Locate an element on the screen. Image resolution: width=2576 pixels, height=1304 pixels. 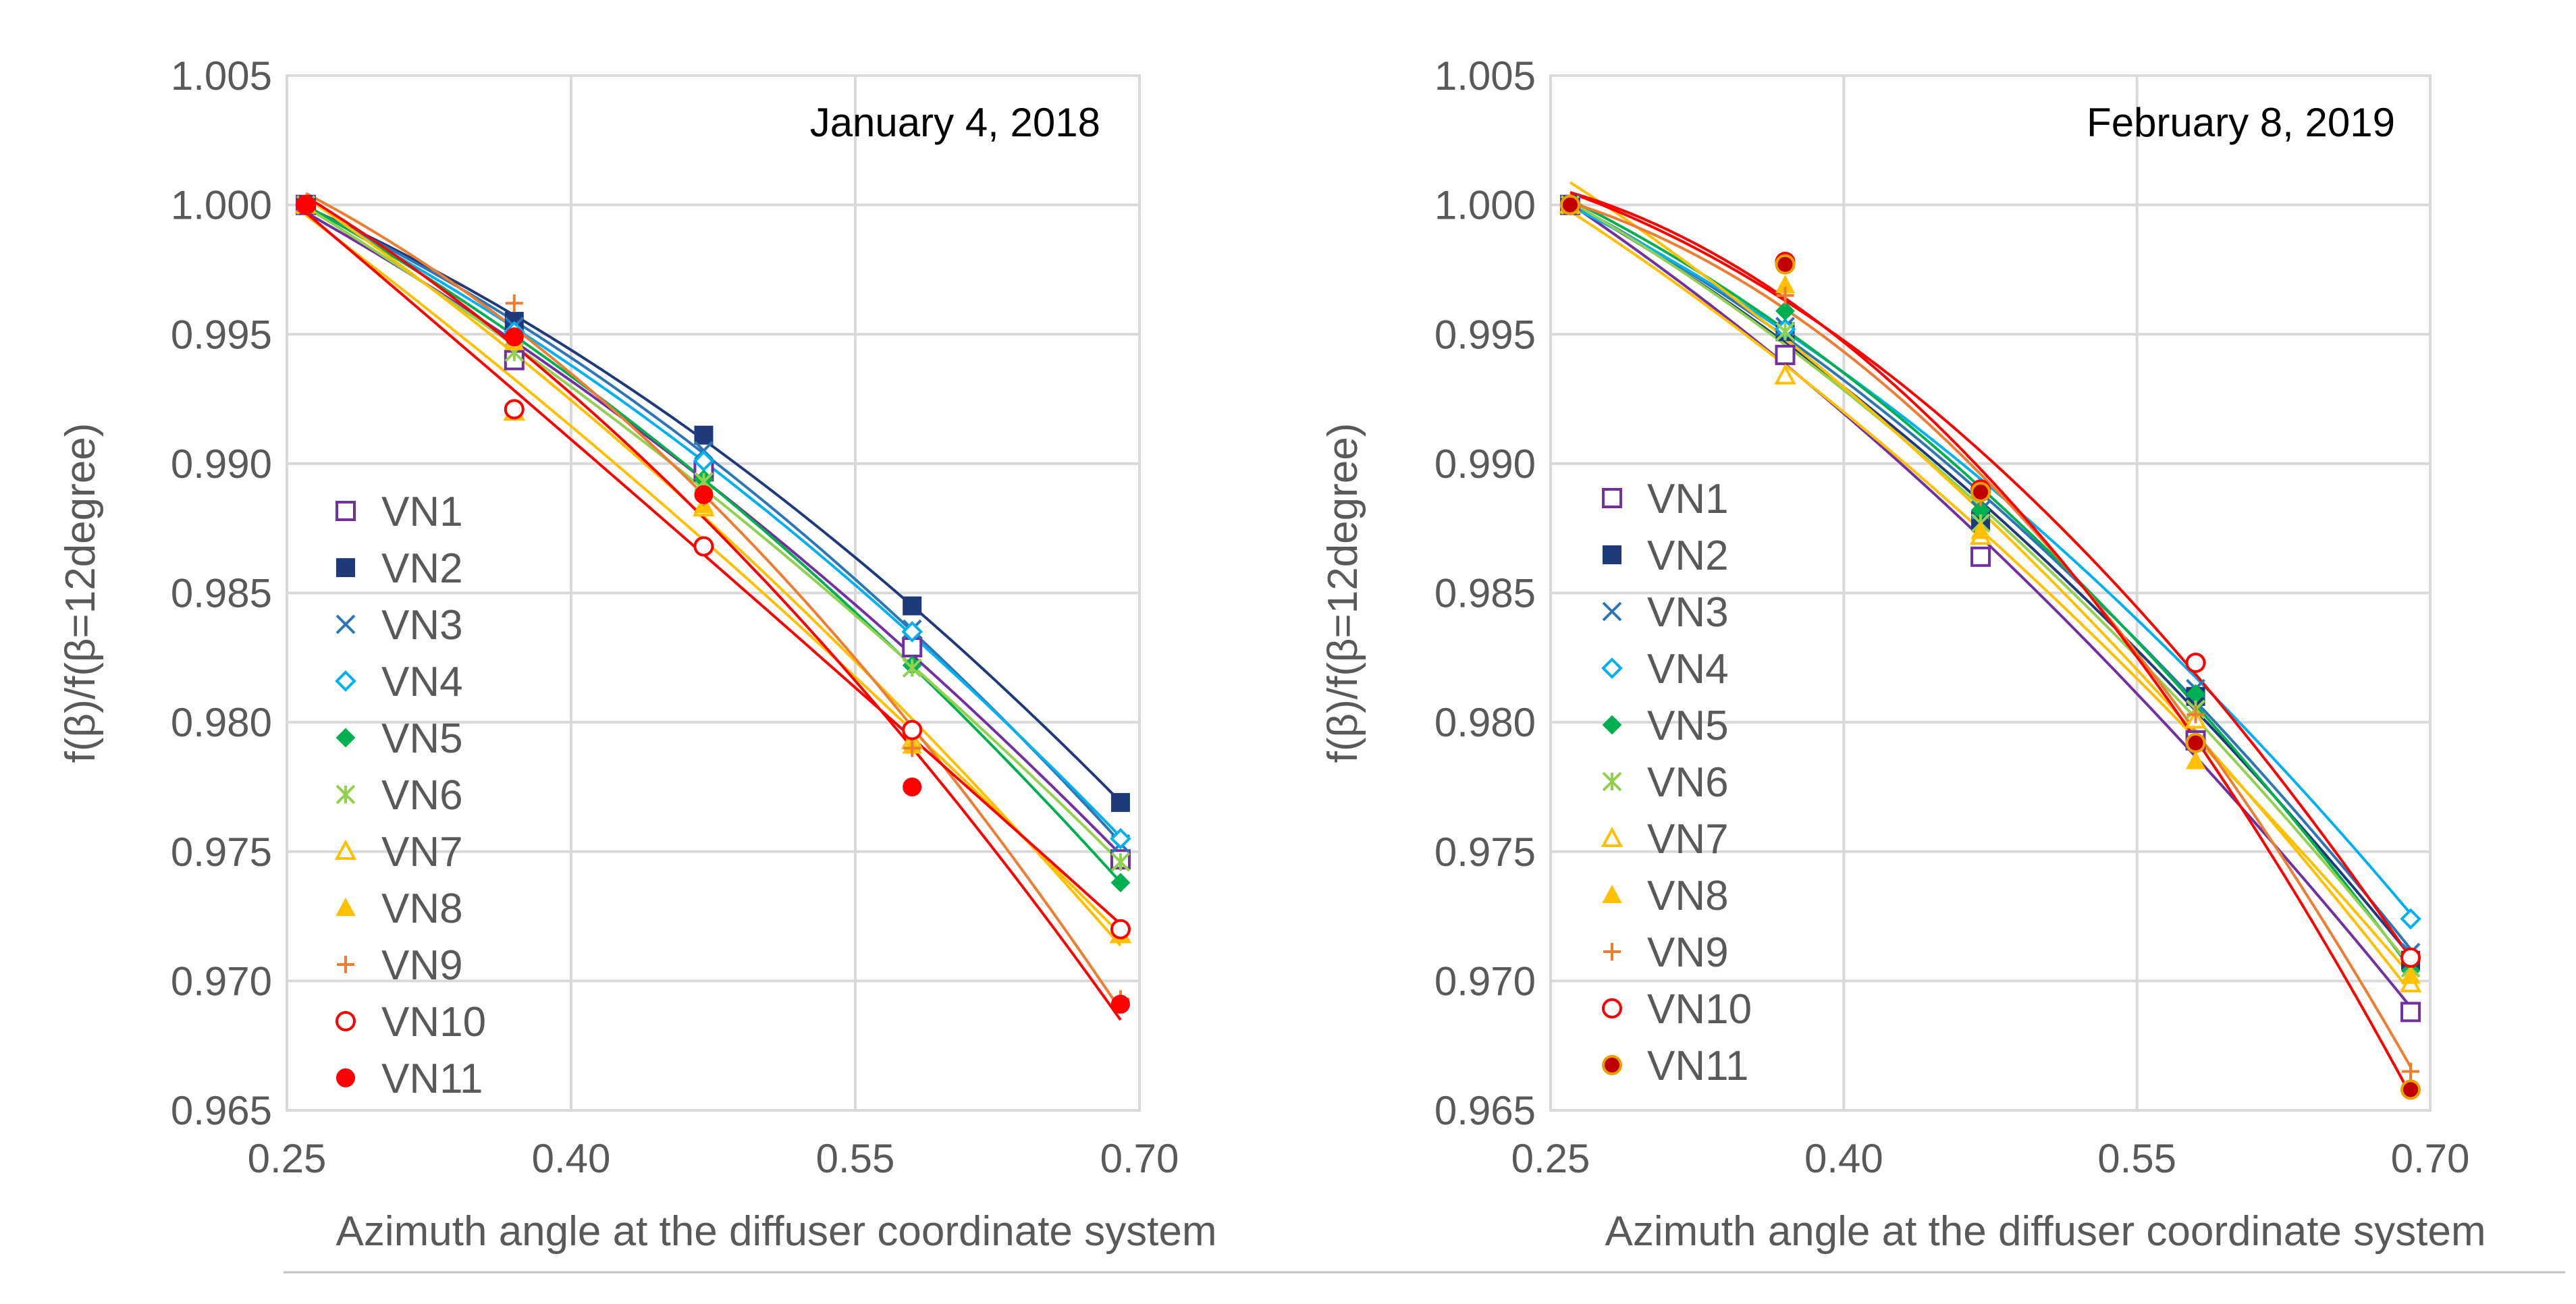
x-tick-label: 0.55 is located at coordinates (855, 1159).